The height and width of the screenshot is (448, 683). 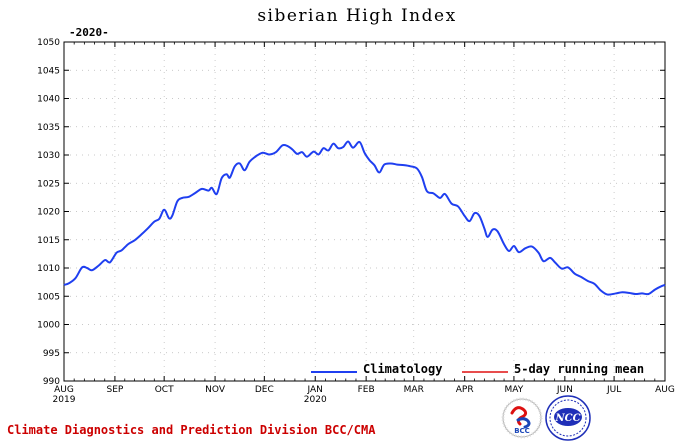 I want to click on x-tick-label: APR, so click(x=465, y=390).